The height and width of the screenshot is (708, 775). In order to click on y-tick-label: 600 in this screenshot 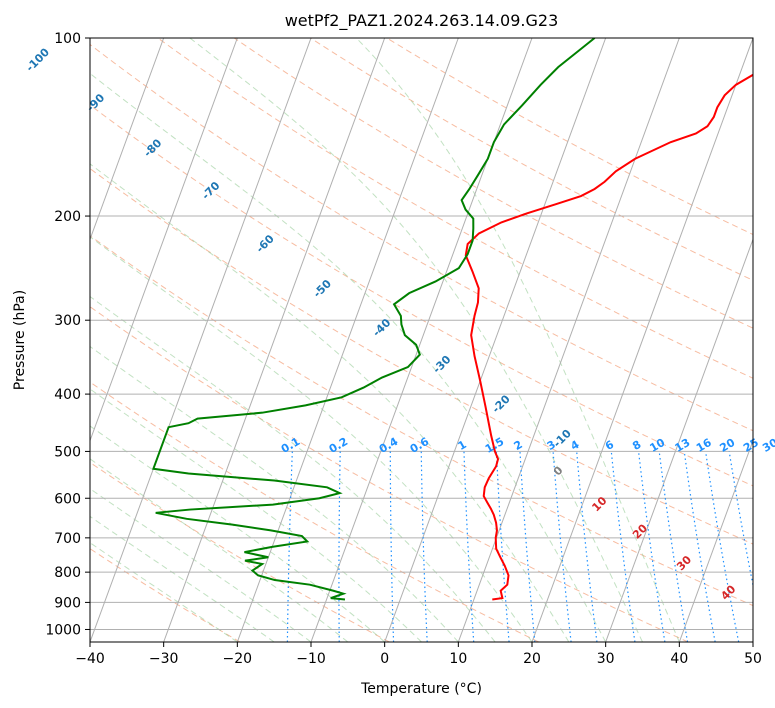, I will do `click(67, 499)`.